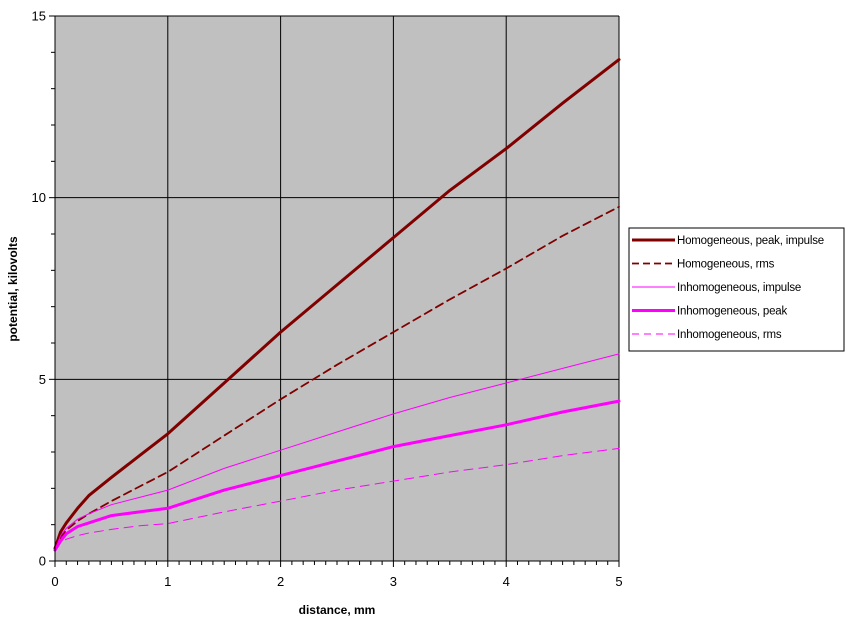 The width and height of the screenshot is (845, 621). Describe the element at coordinates (167, 581) in the screenshot. I see `x-tick-label: 1` at that location.